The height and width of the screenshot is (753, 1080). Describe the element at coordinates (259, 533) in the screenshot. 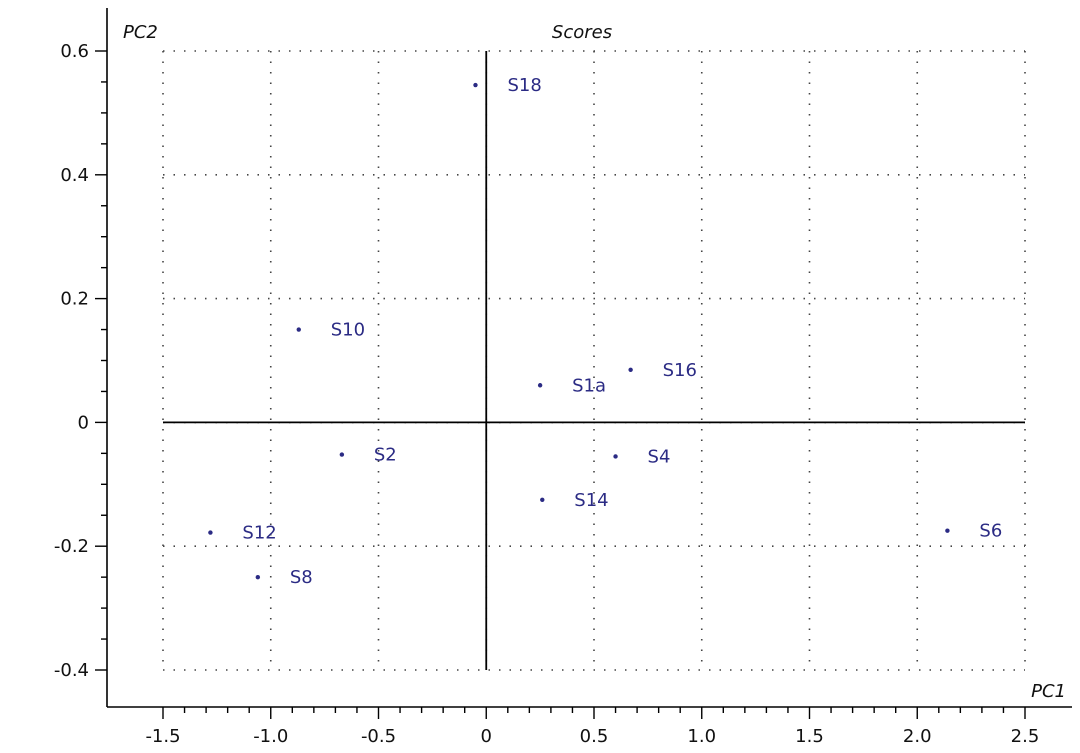

I see `data-point-label: S12` at that location.